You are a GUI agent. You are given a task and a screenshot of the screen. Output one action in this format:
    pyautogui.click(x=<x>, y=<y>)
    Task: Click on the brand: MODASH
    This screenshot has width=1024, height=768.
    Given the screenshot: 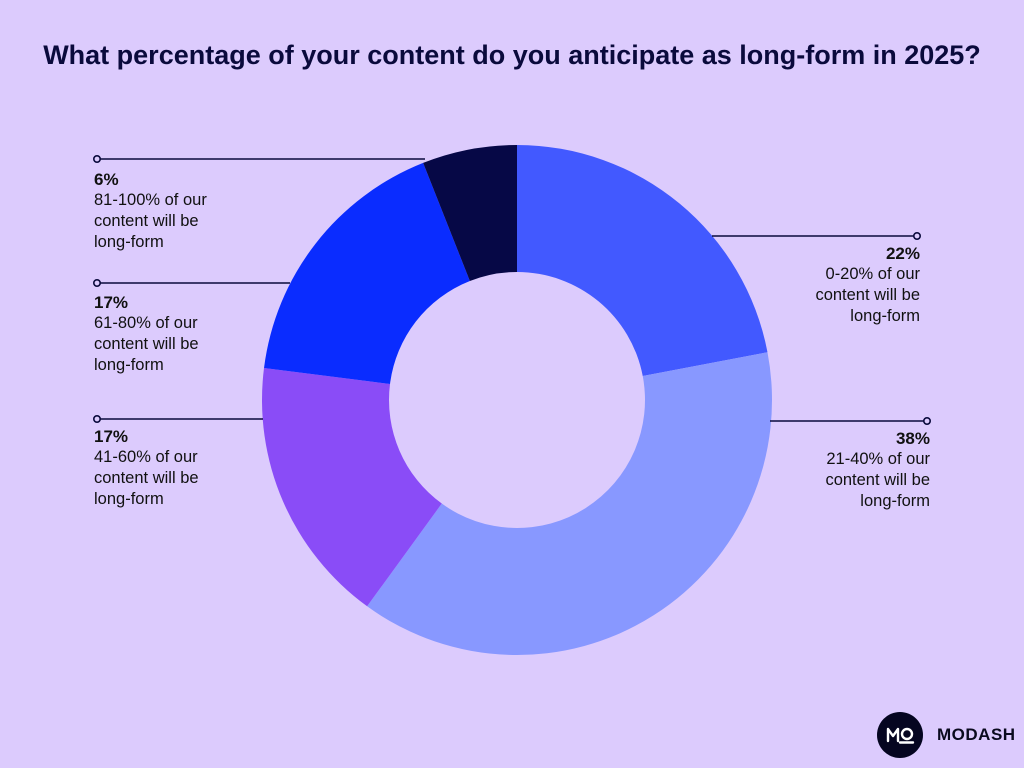 What is the action you would take?
    pyautogui.click(x=946, y=735)
    